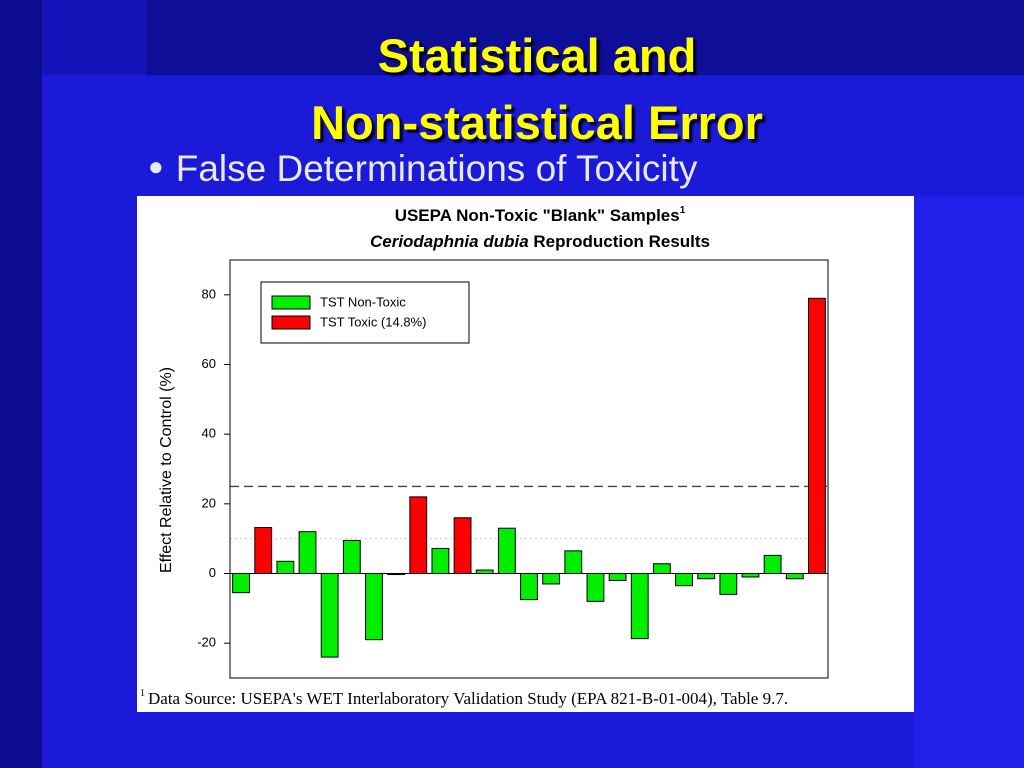 The height and width of the screenshot is (768, 1024). Describe the element at coordinates (683, 210) in the screenshot. I see `title-note: 1` at that location.